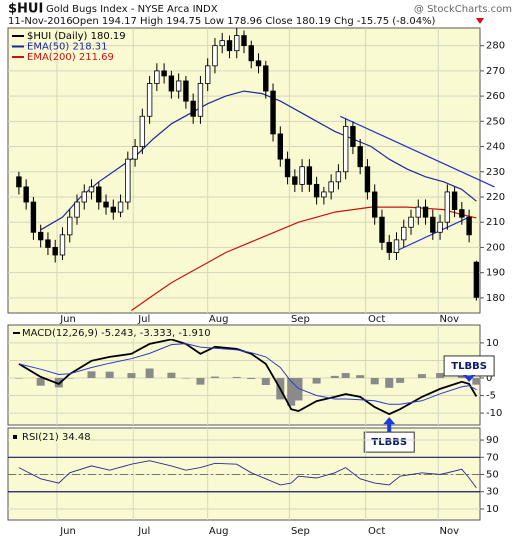  What do you see at coordinates (143, 531) in the screenshot?
I see `x-tick-label: Jul` at bounding box center [143, 531].